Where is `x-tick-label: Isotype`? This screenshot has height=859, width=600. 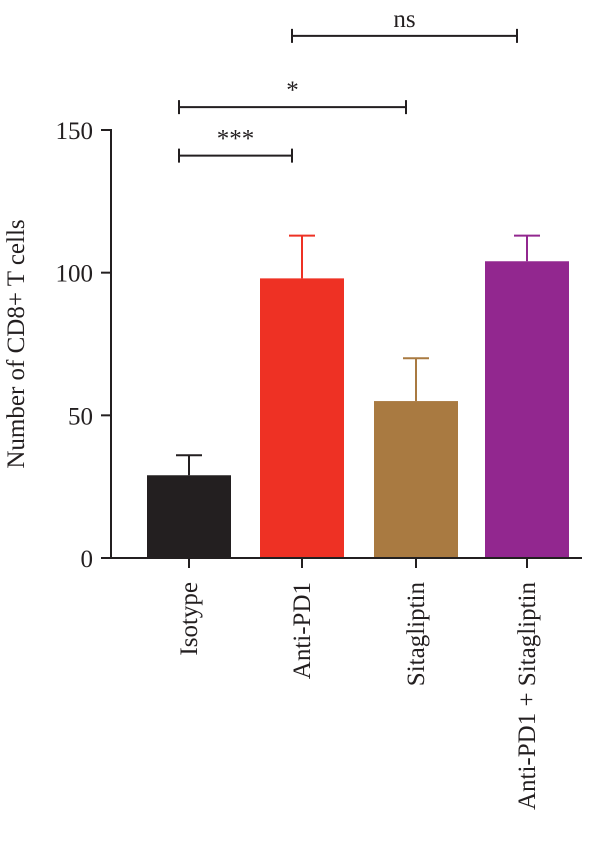 x-tick-label: Isotype is located at coordinates (189, 619).